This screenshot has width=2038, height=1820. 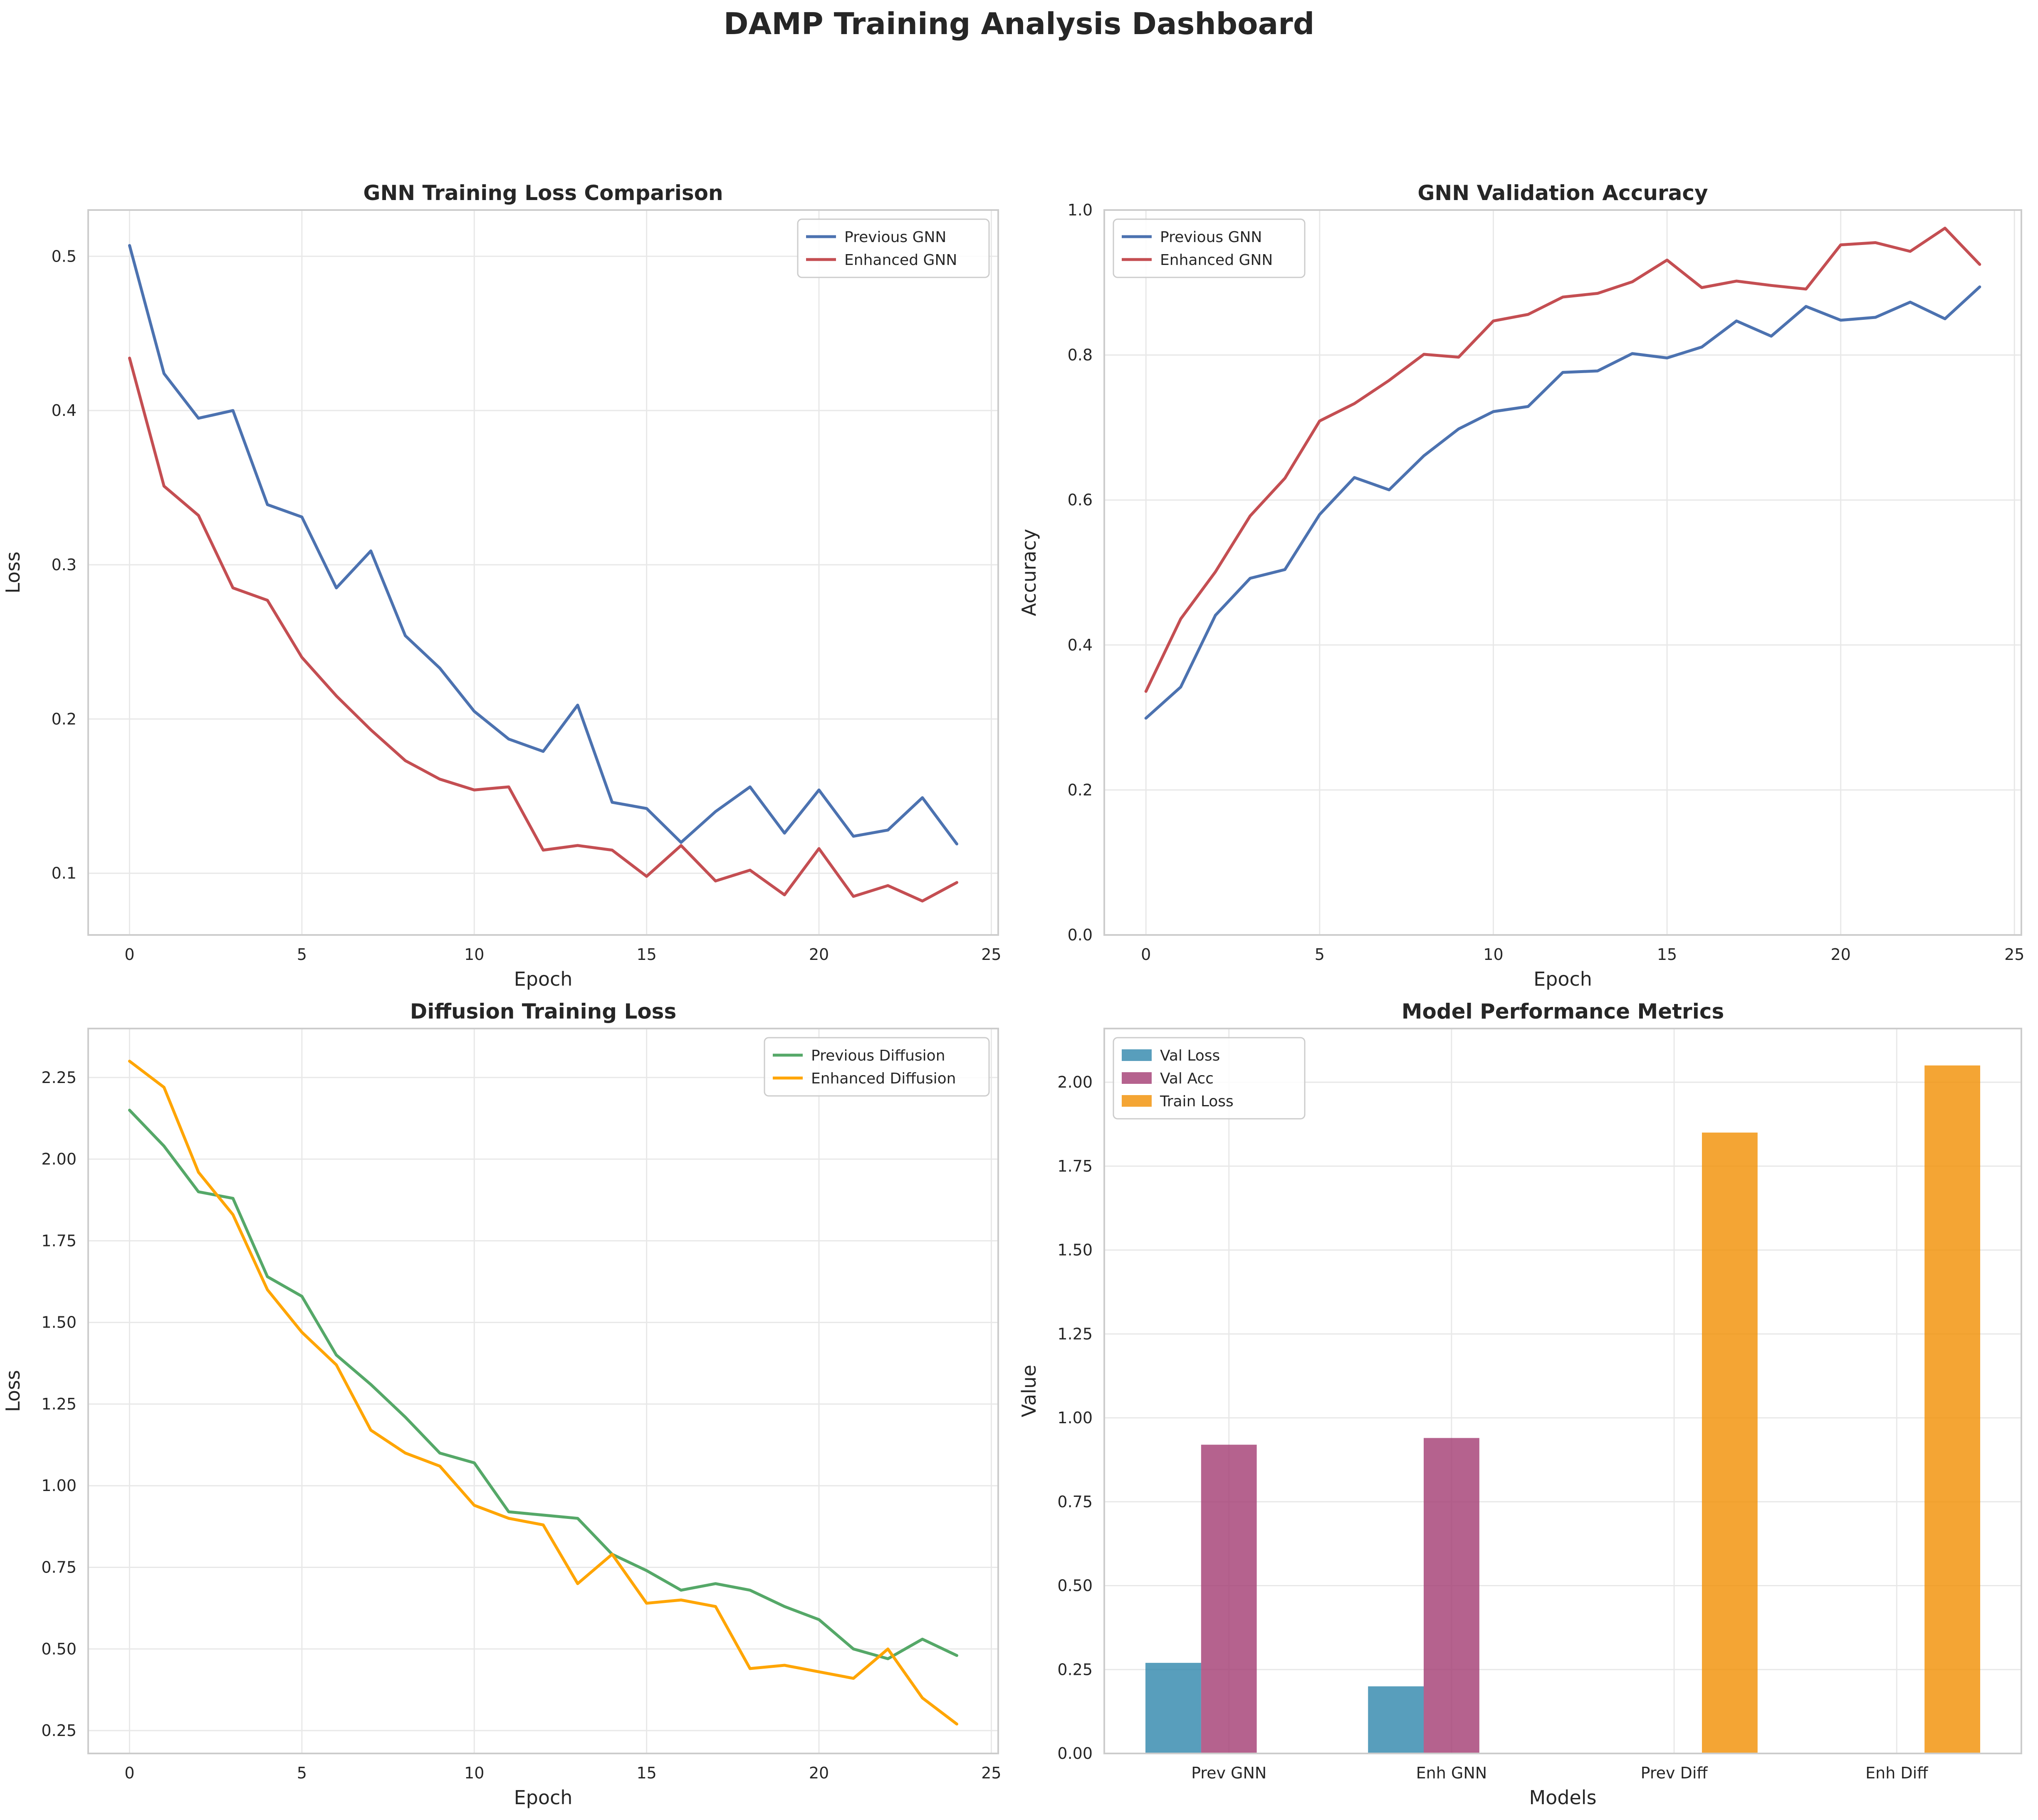 I want to click on panel-title: Model Performance Metrics, so click(x=1563, y=1011).